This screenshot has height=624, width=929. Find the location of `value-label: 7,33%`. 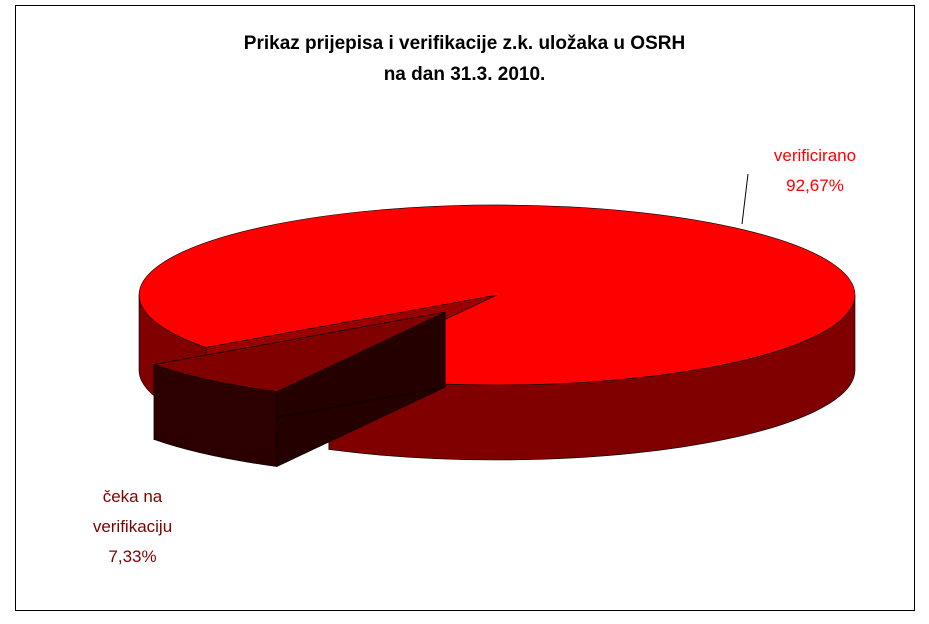

value-label: 7,33% is located at coordinates (132, 556).